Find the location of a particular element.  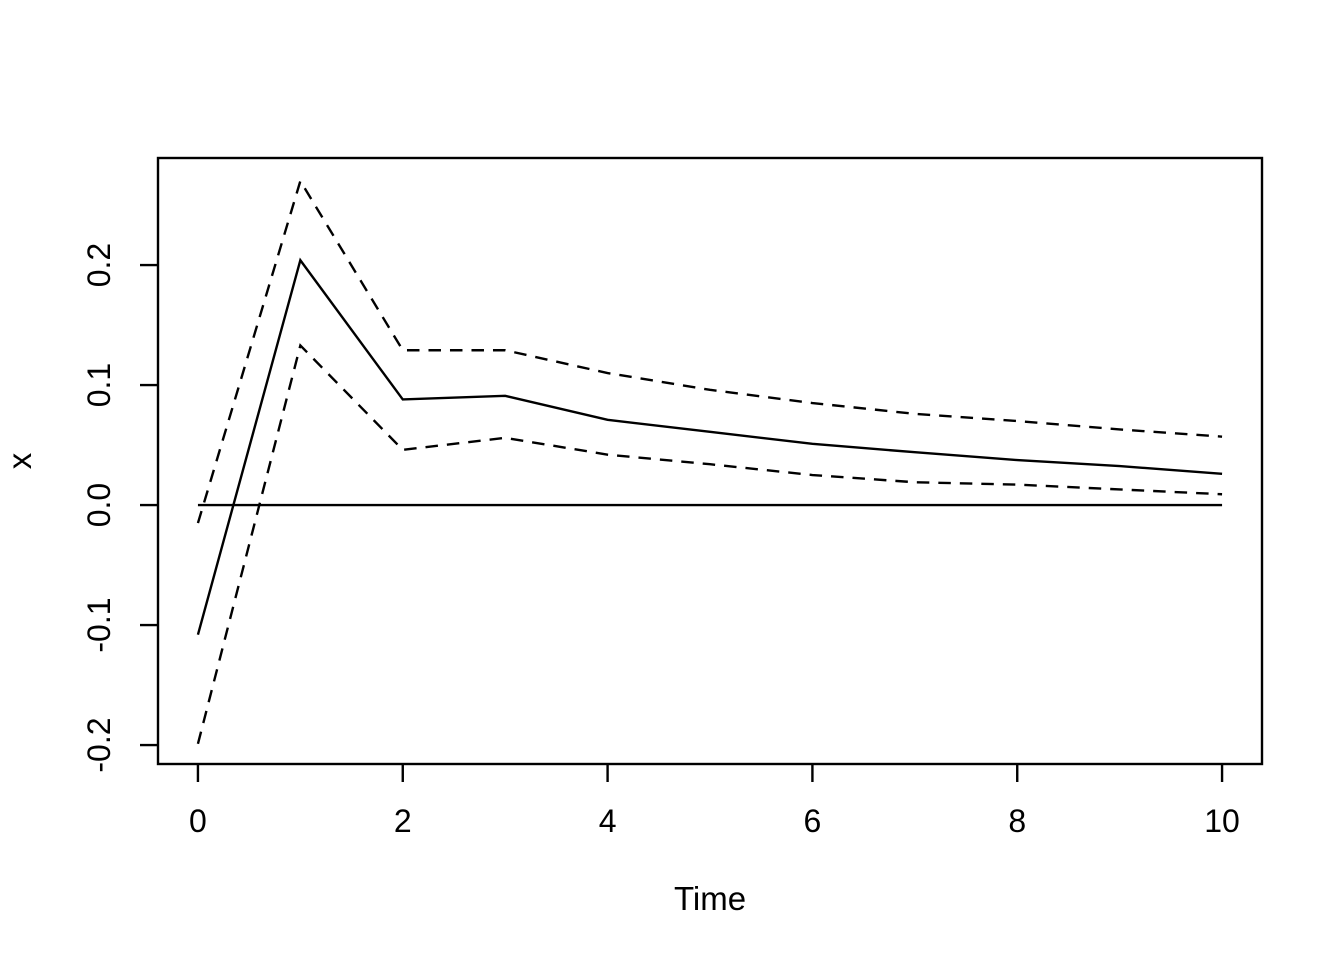

x-axis-label: Time is located at coordinates (710, 898).